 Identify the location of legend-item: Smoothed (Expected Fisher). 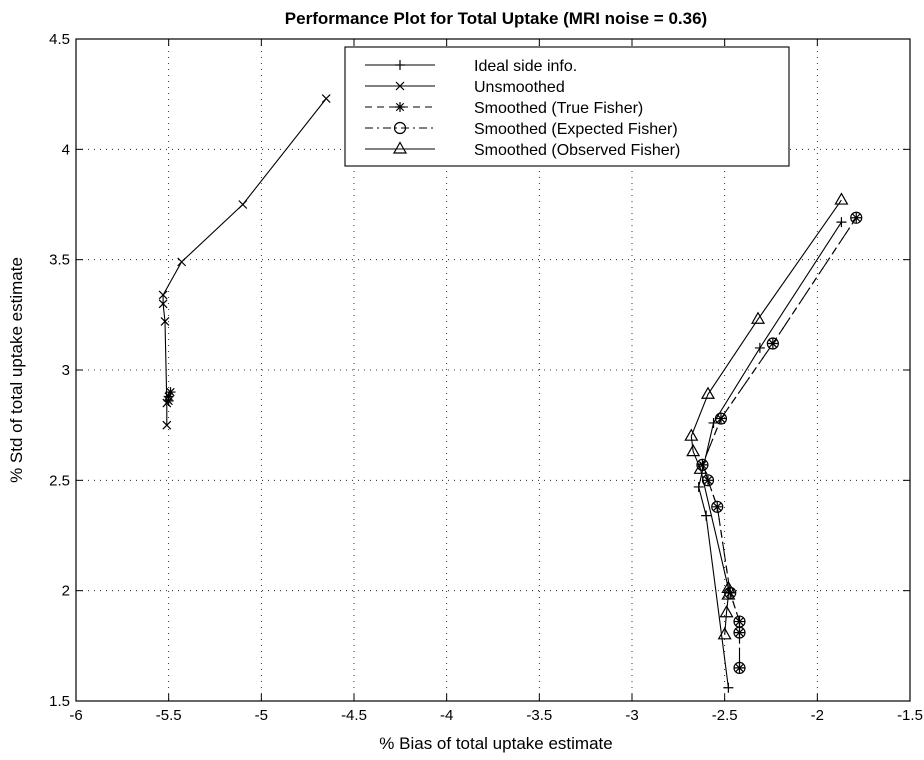
(521, 129).